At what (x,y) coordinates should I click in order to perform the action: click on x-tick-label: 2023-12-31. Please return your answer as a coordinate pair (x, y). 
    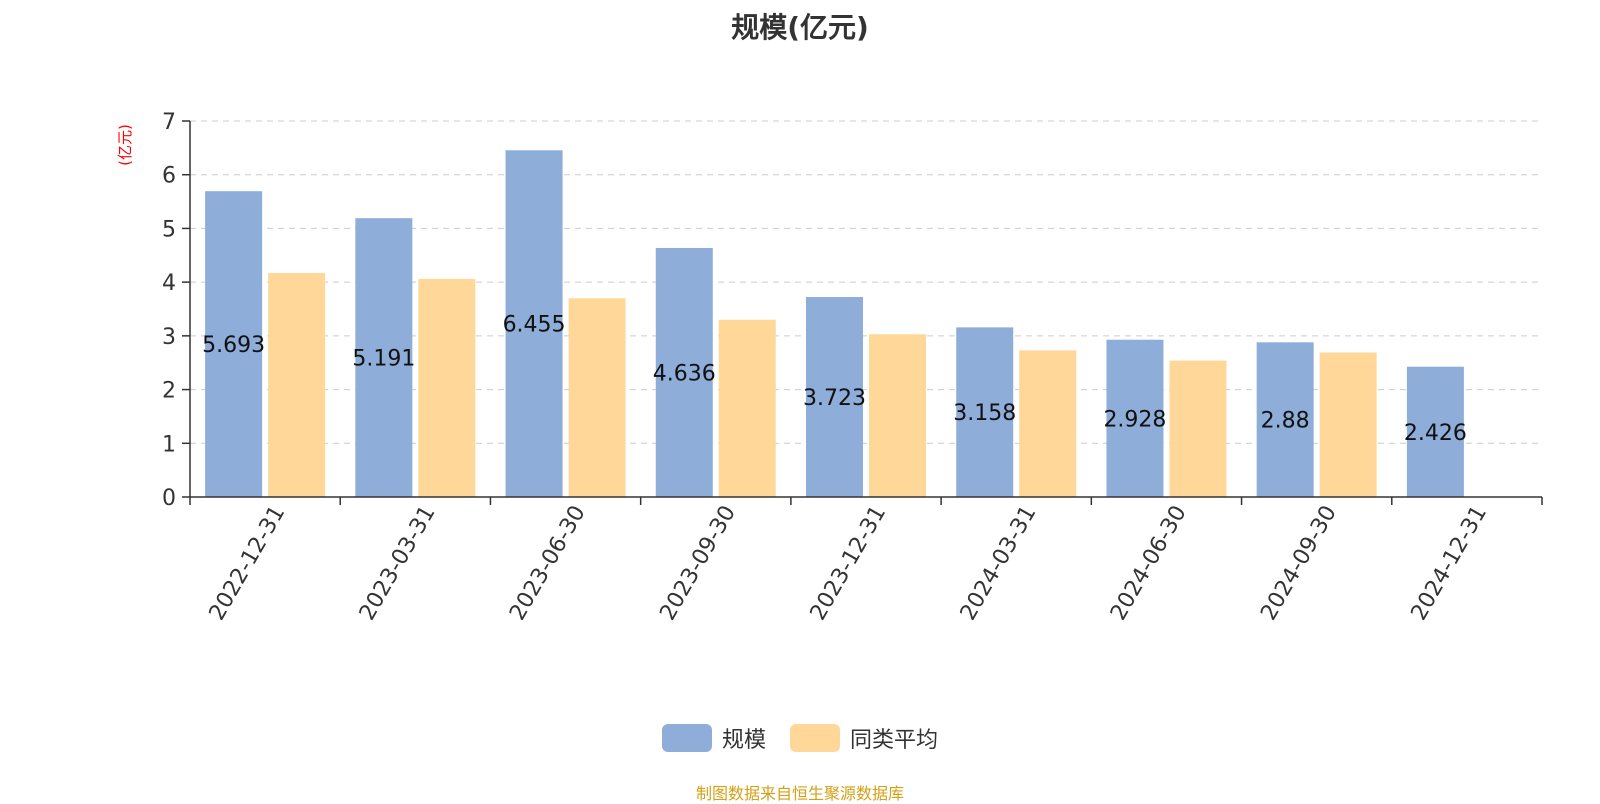
    Looking at the image, I should click on (849, 563).